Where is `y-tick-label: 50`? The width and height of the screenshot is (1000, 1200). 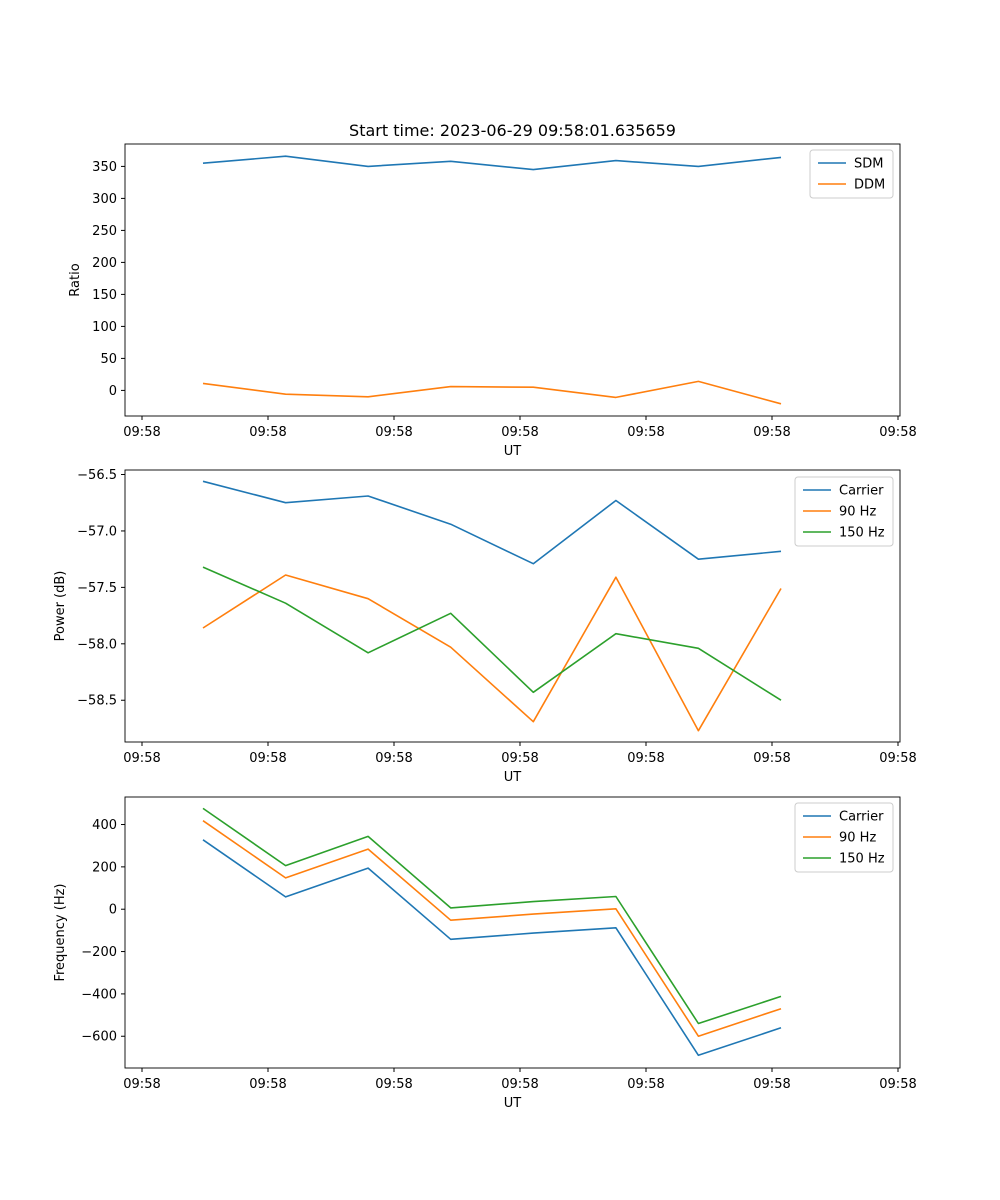
y-tick-label: 50 is located at coordinates (108, 359).